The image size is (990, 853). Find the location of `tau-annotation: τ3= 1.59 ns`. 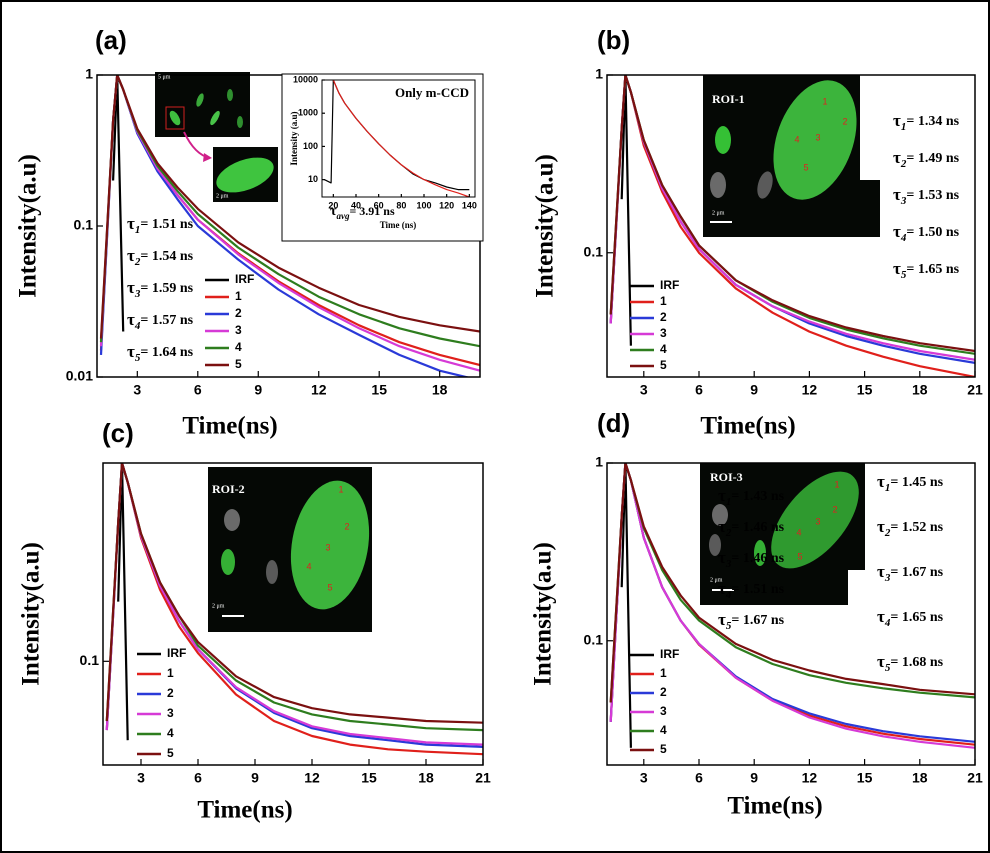

tau-annotation: τ3= 1.59 ns is located at coordinates (160, 289).